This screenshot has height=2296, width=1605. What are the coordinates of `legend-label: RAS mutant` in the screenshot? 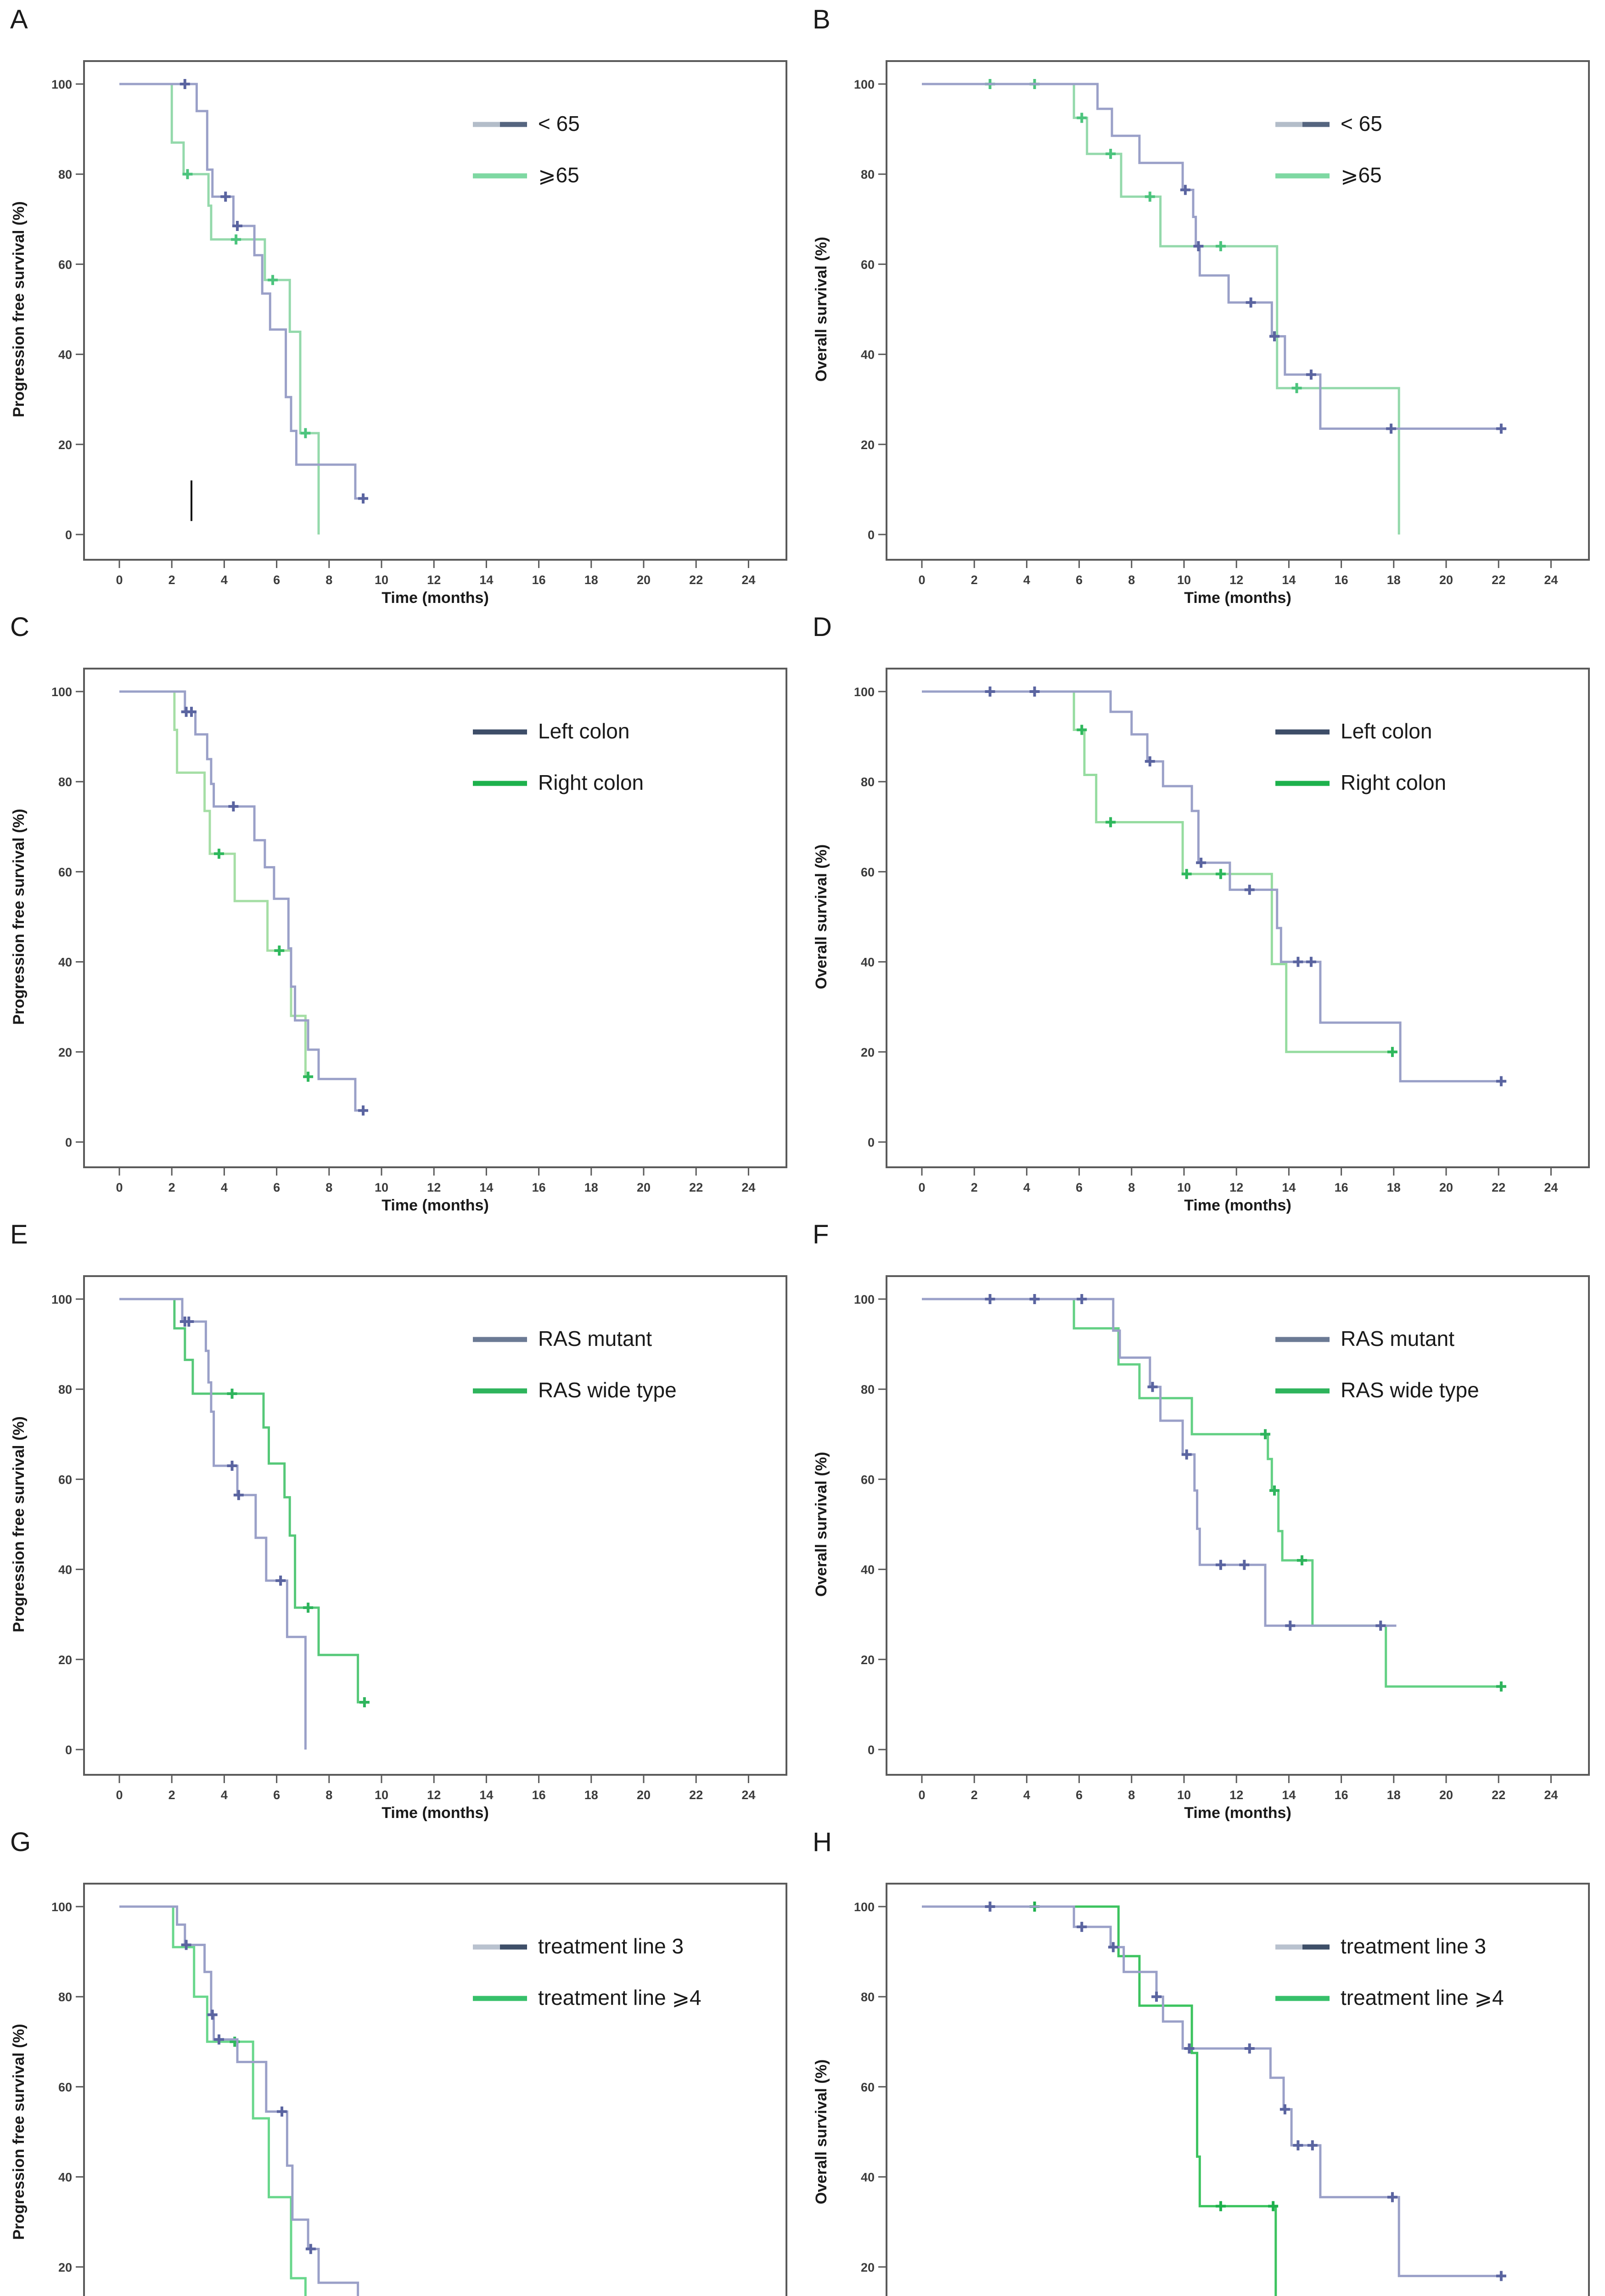 It's located at (1397, 1339).